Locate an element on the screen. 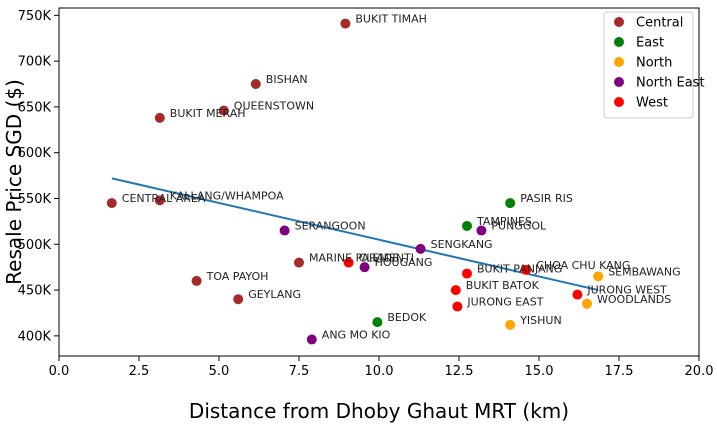  point-label: HOUGANG is located at coordinates (404, 262).